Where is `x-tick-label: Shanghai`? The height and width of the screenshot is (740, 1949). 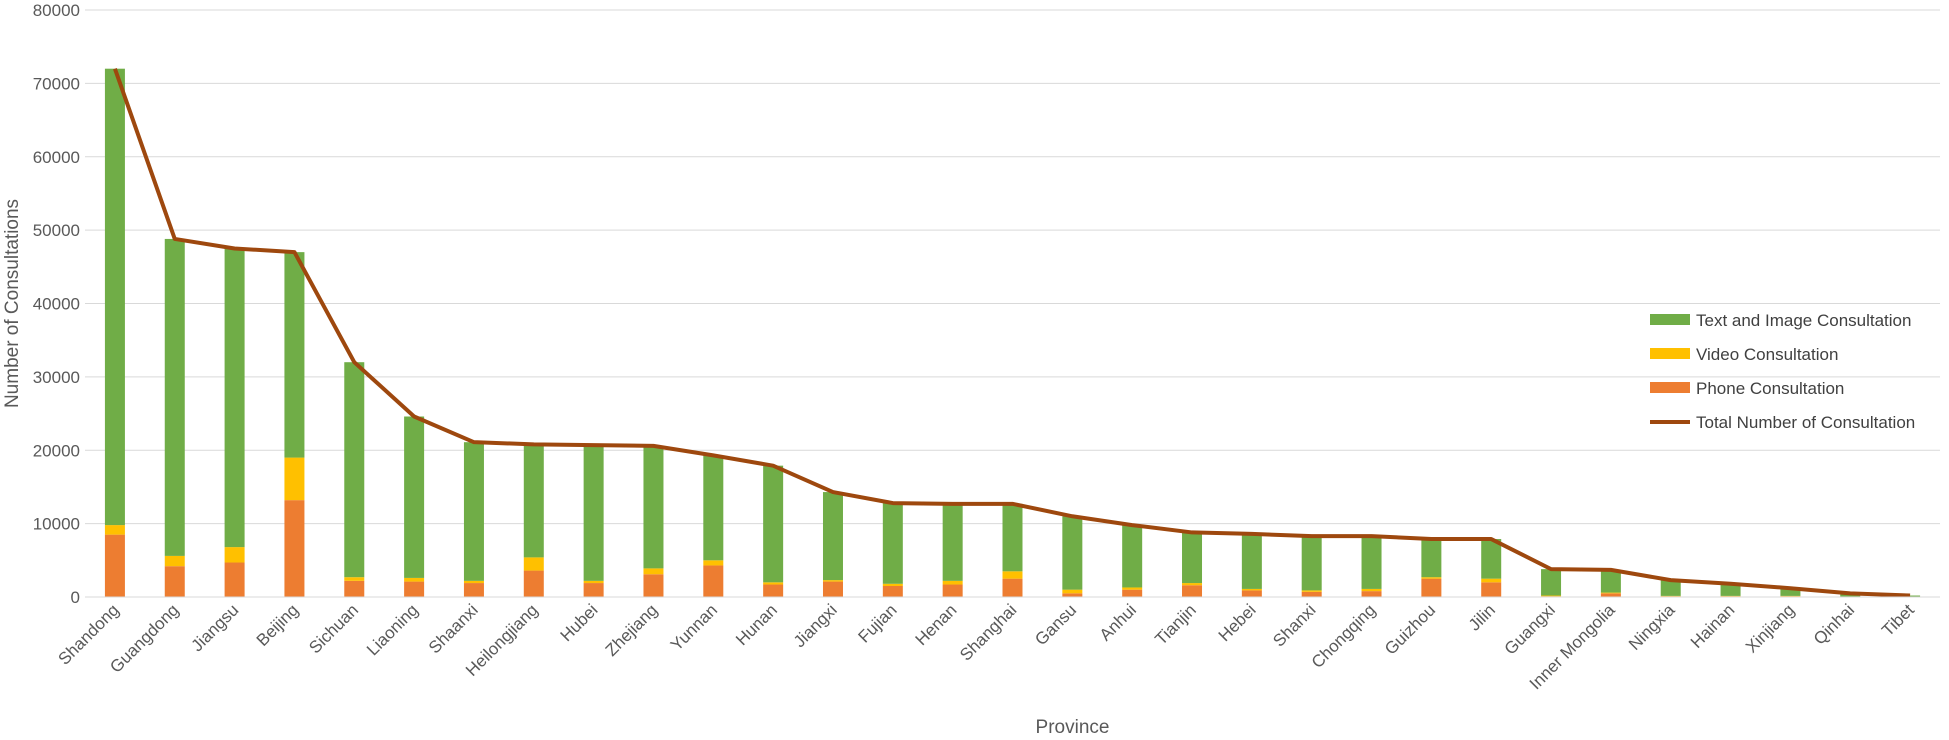
x-tick-label: Shanghai is located at coordinates (988, 632).